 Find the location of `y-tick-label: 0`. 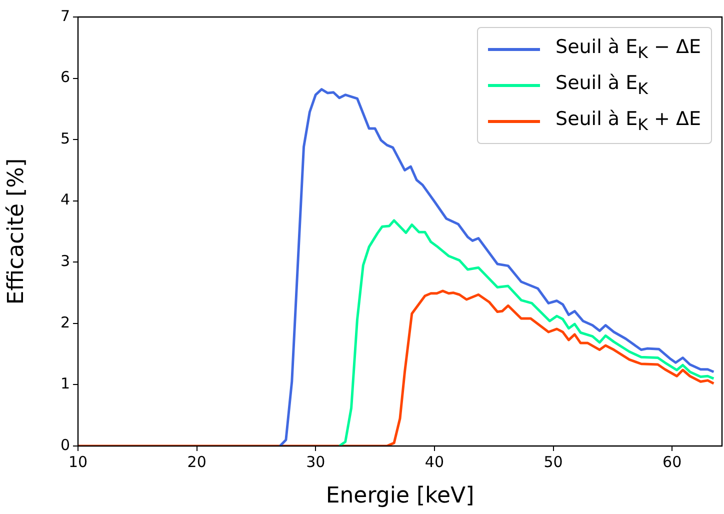

y-tick-label: 0 is located at coordinates (65, 445).